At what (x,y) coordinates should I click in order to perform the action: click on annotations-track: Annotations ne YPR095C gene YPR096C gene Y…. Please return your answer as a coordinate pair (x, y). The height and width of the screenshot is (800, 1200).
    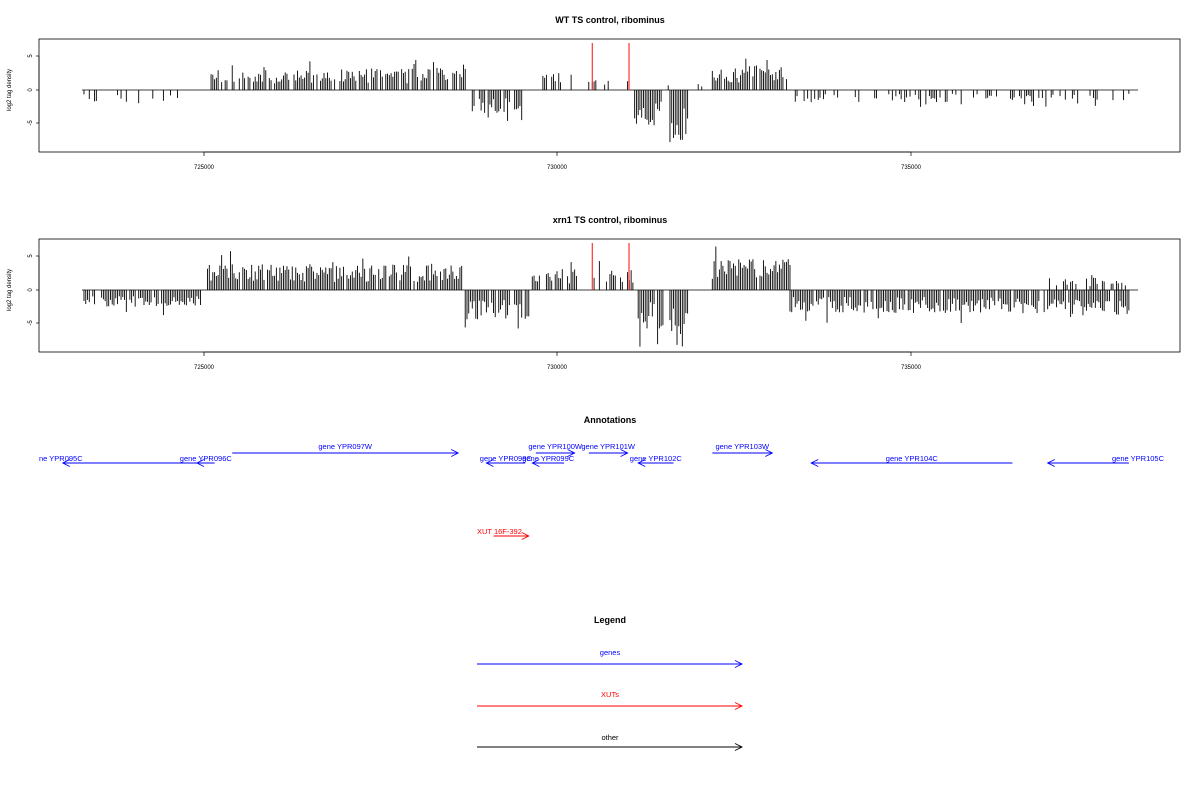
    Looking at the image, I should click on (602, 477).